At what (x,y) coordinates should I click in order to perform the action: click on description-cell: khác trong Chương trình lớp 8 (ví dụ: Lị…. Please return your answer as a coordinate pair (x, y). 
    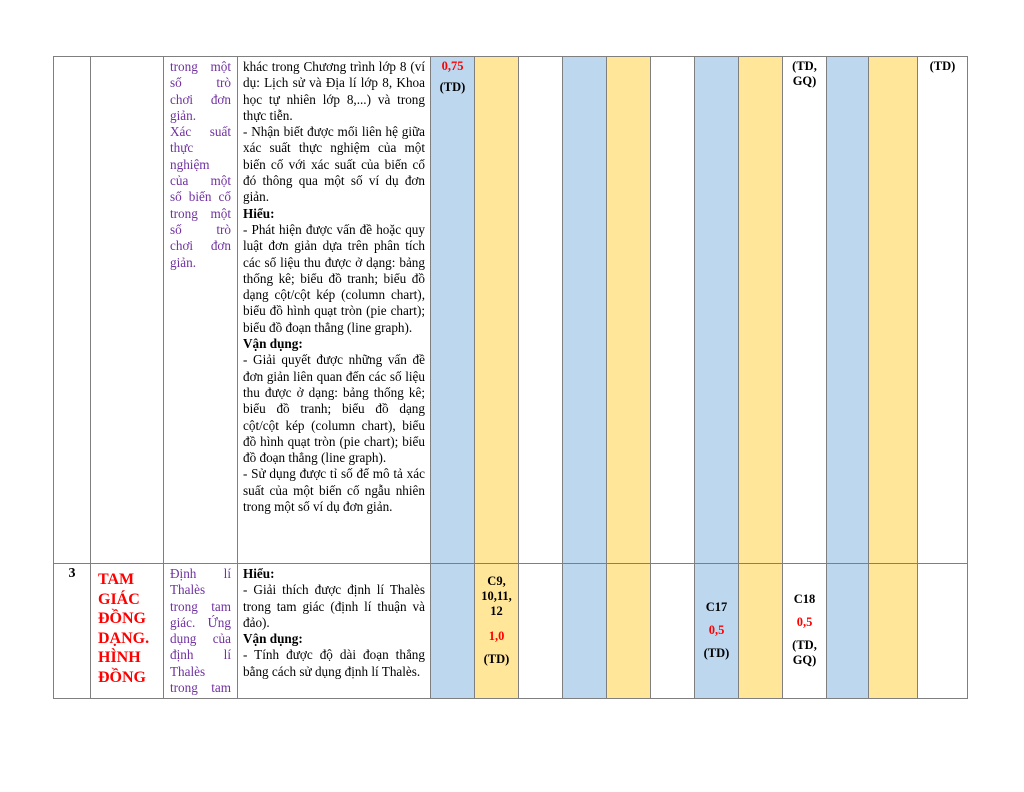
    Looking at the image, I should click on (334, 310).